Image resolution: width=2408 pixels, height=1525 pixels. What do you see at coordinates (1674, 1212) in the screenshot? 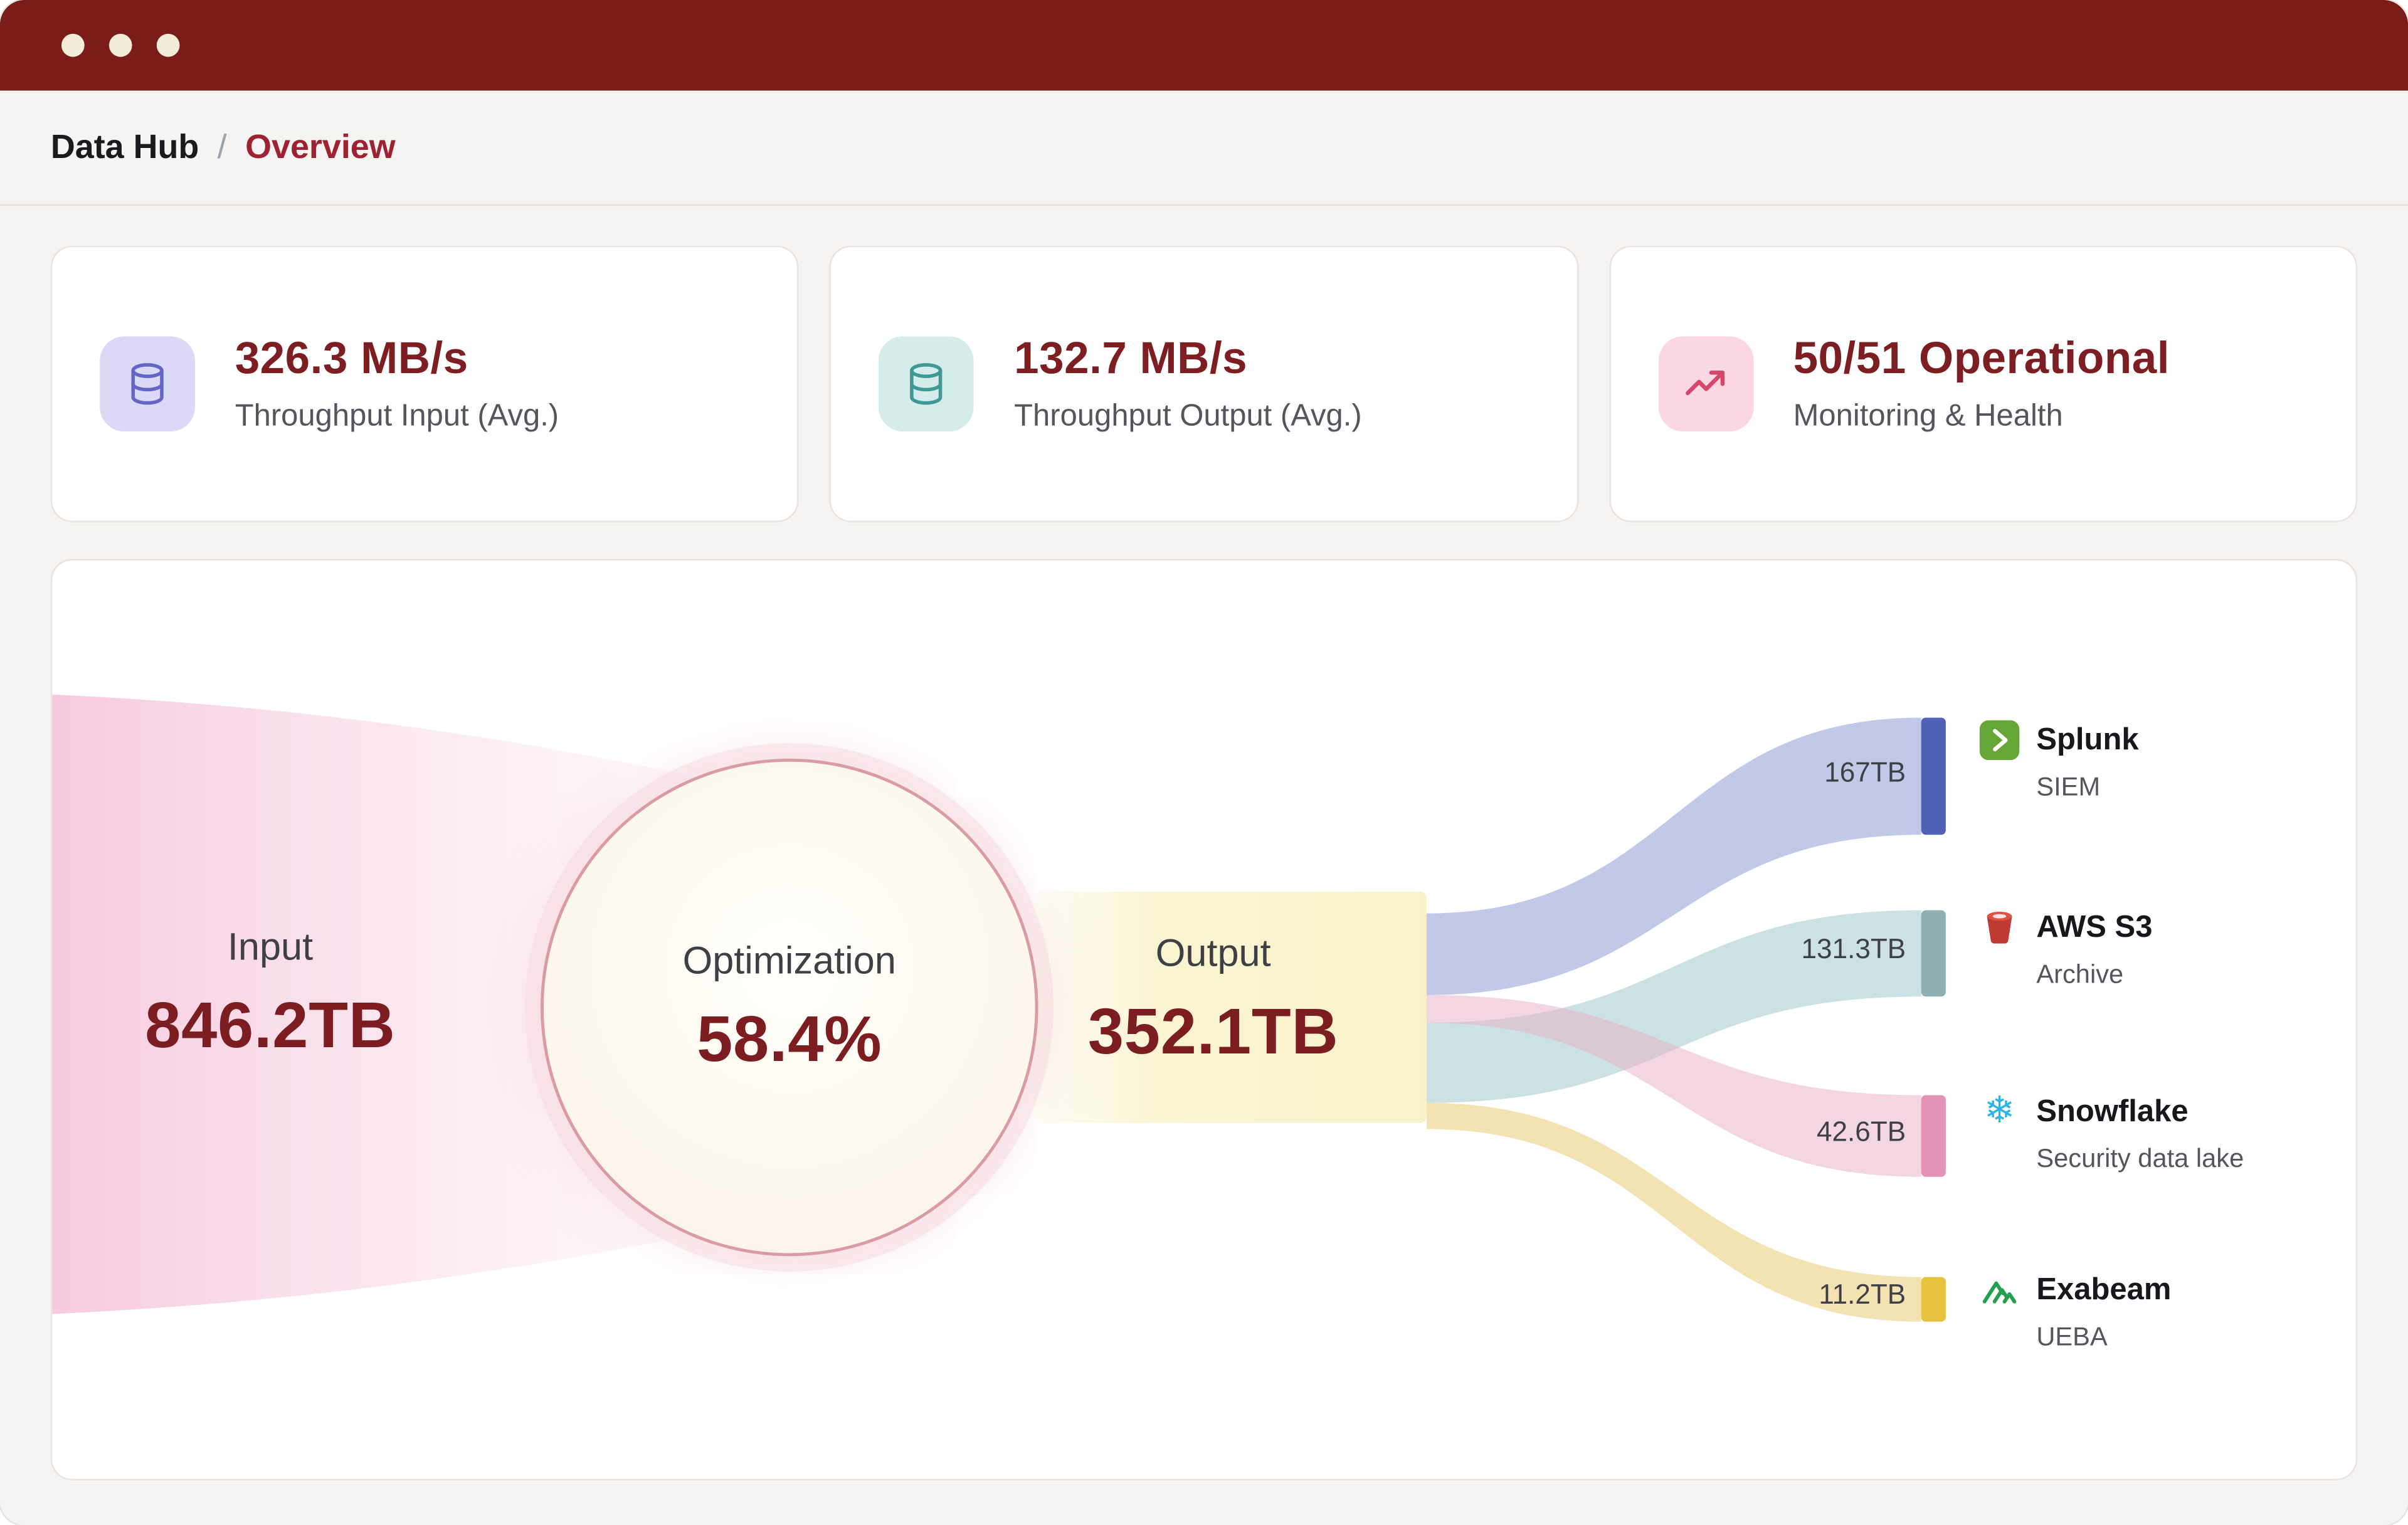
I see `ribbon-exabeam` at bounding box center [1674, 1212].